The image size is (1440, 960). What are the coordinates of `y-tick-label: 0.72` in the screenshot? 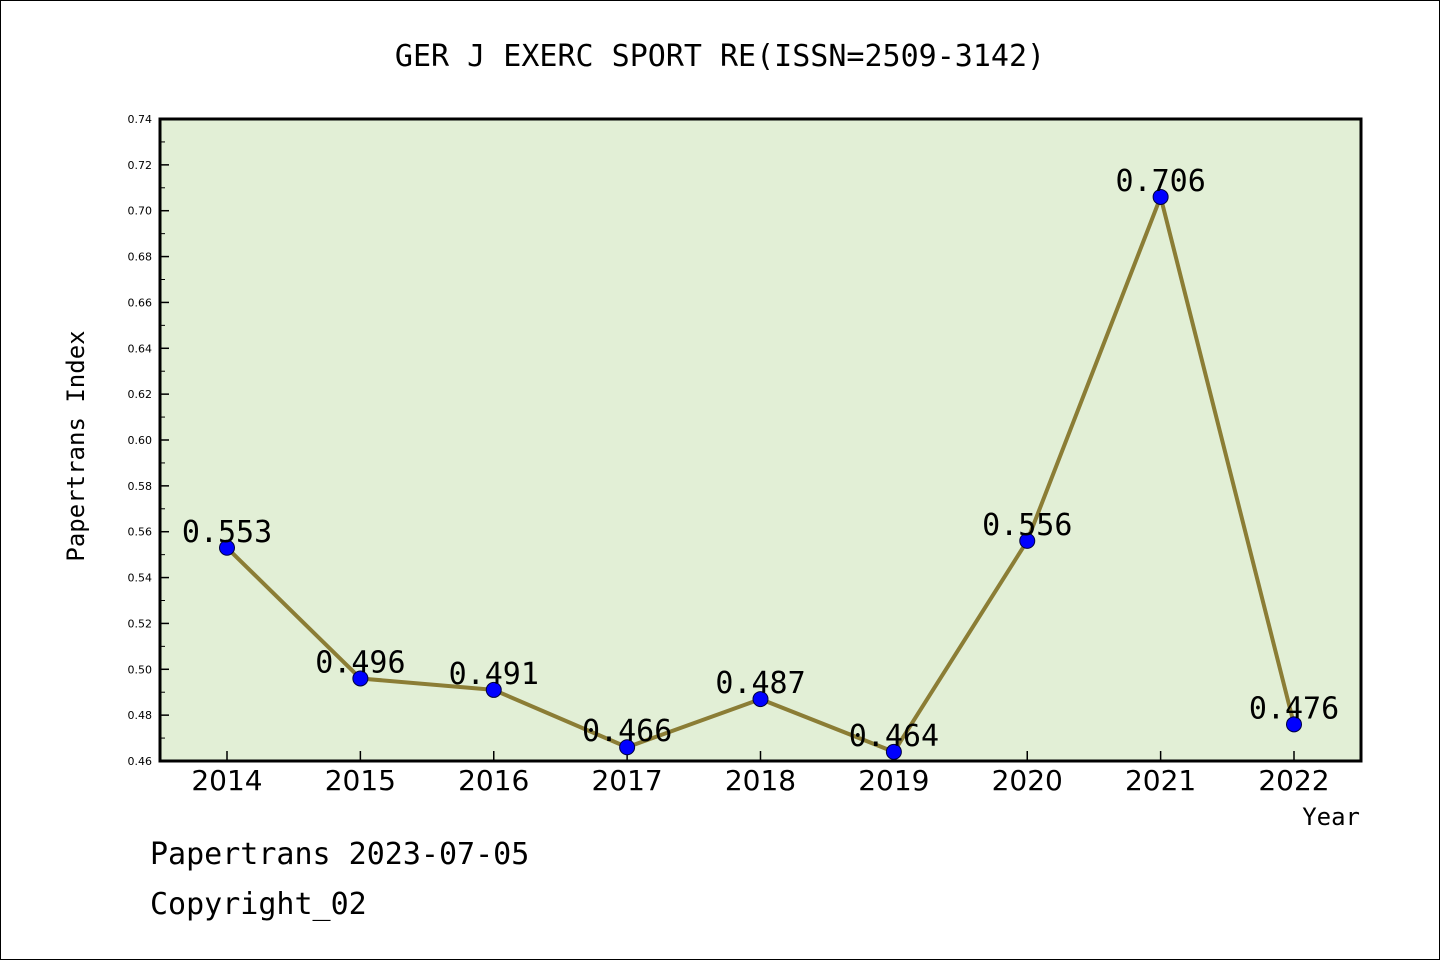 It's located at (140, 165).